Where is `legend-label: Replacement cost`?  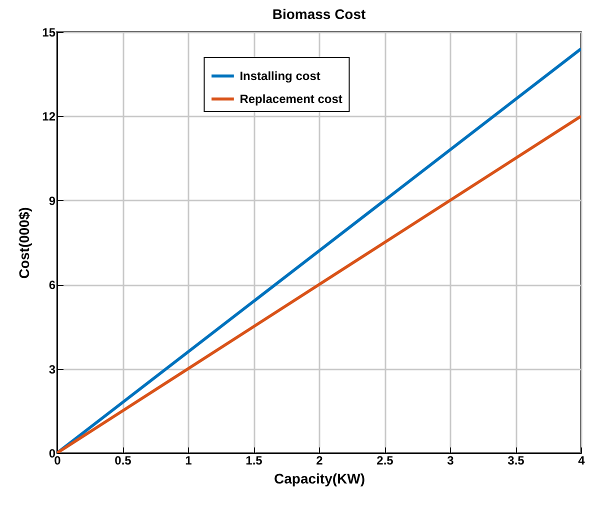
legend-label: Replacement cost is located at coordinates (291, 99).